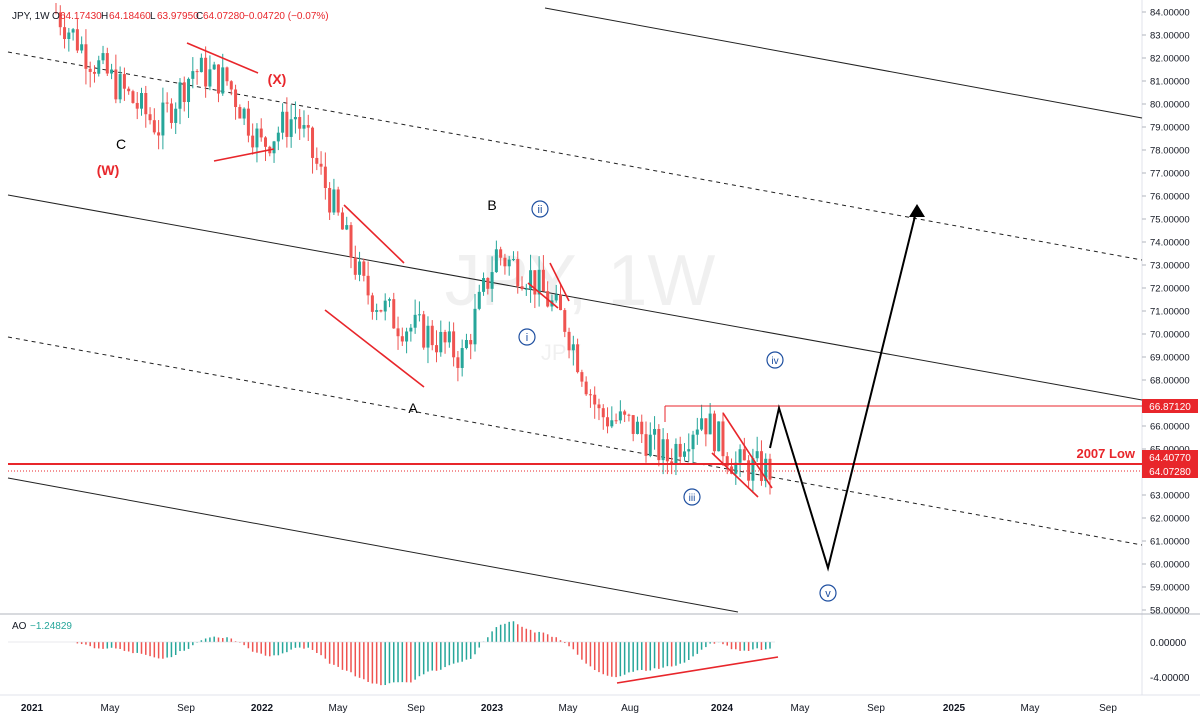 This screenshot has width=1200, height=725. I want to click on triangle-upper, so click(222, 58).